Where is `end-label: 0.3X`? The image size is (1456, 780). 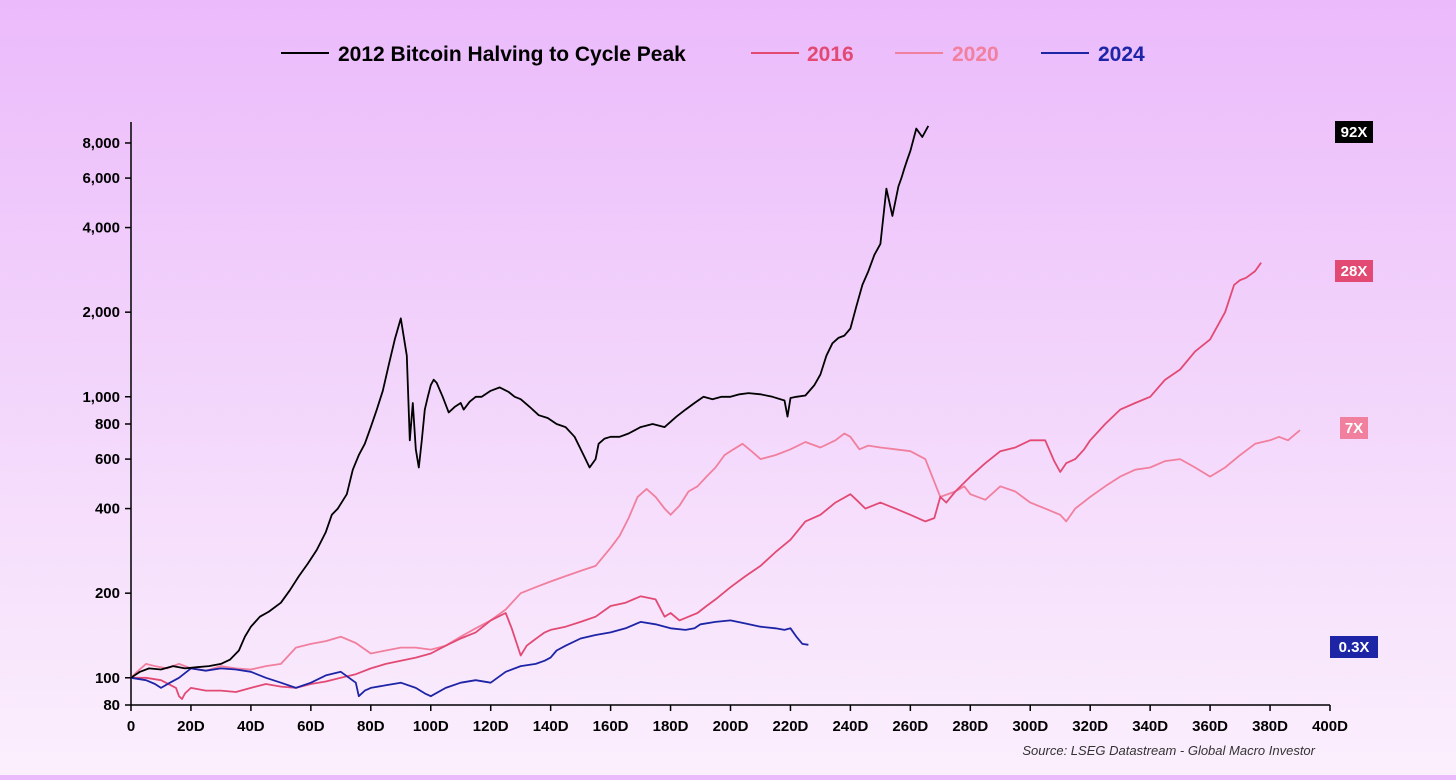 end-label: 0.3X is located at coordinates (1354, 647).